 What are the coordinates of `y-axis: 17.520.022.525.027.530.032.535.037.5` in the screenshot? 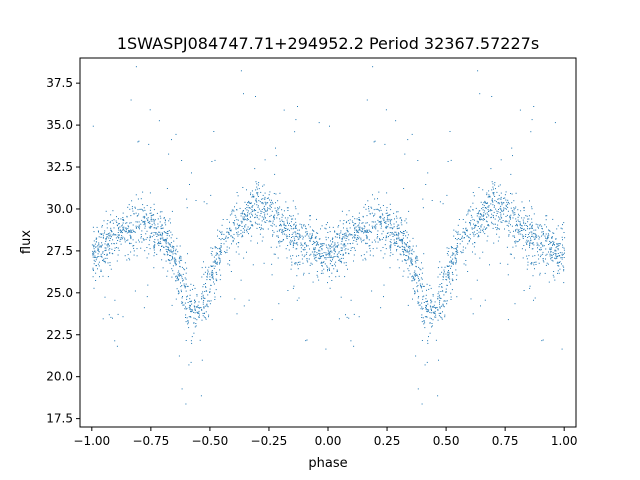 It's located at (63, 251).